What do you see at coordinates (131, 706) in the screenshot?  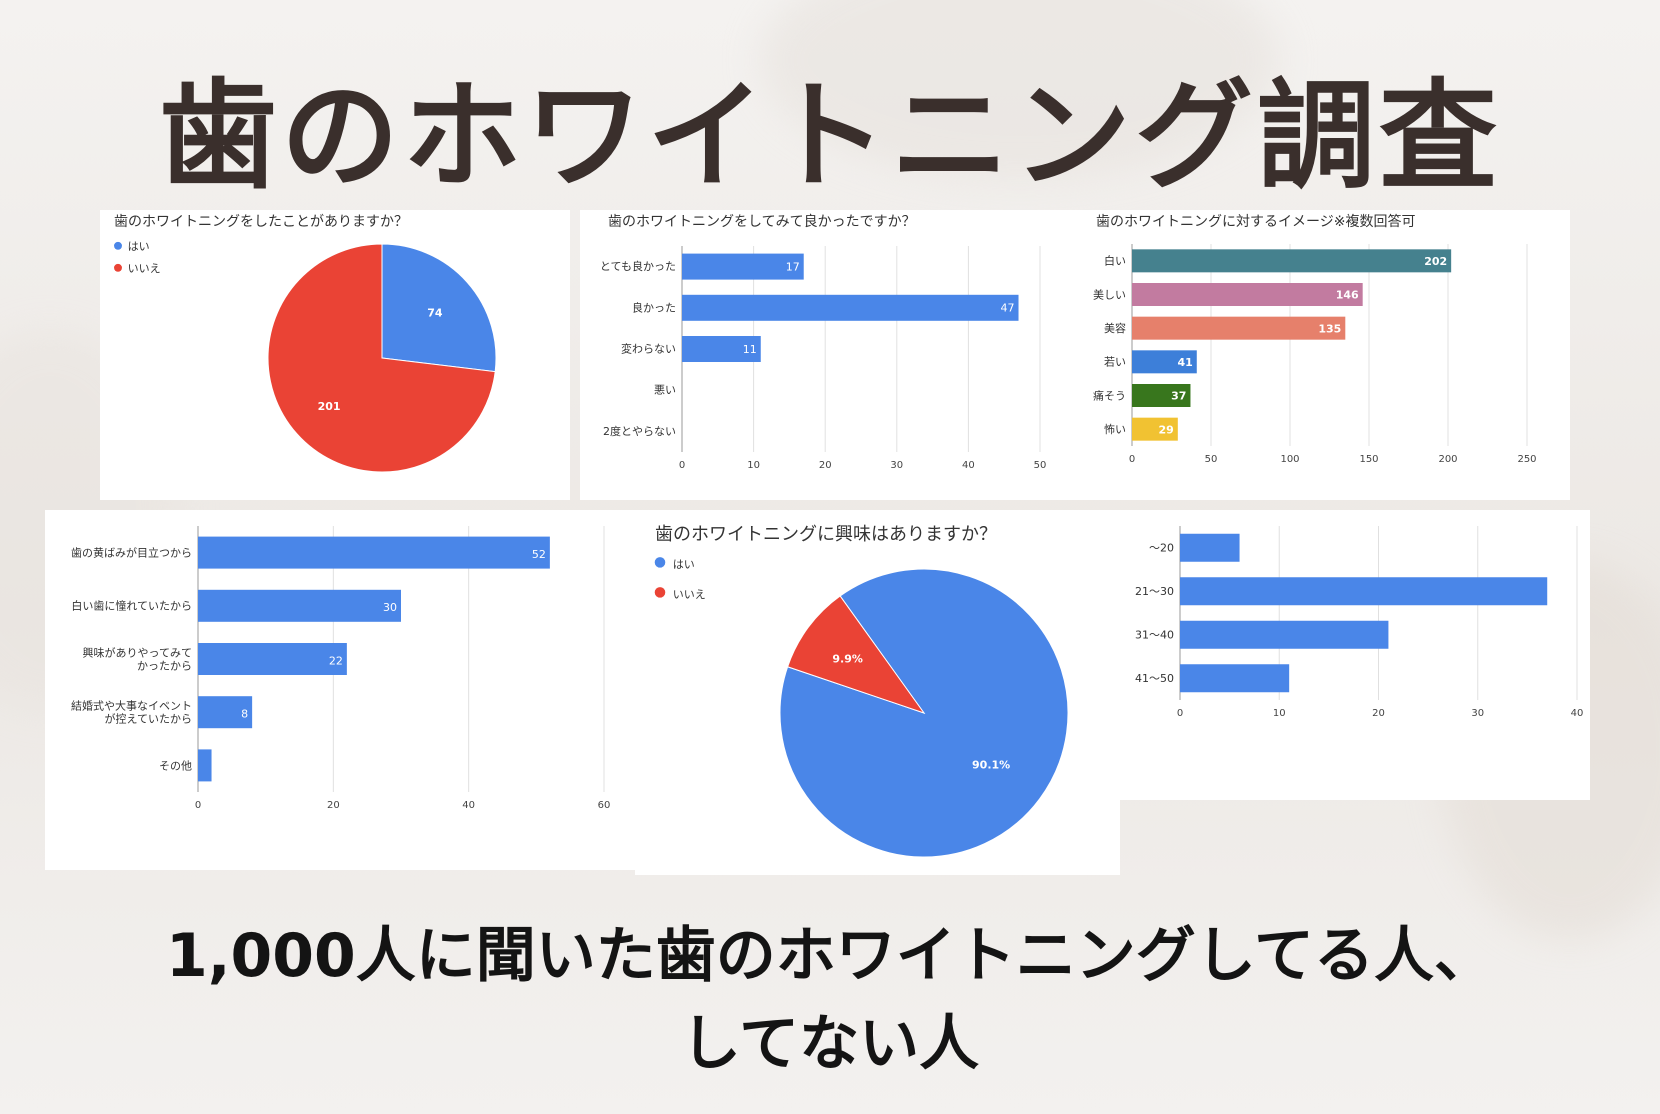 I see `category-label-3-0: 結婚式や大事なイベント` at bounding box center [131, 706].